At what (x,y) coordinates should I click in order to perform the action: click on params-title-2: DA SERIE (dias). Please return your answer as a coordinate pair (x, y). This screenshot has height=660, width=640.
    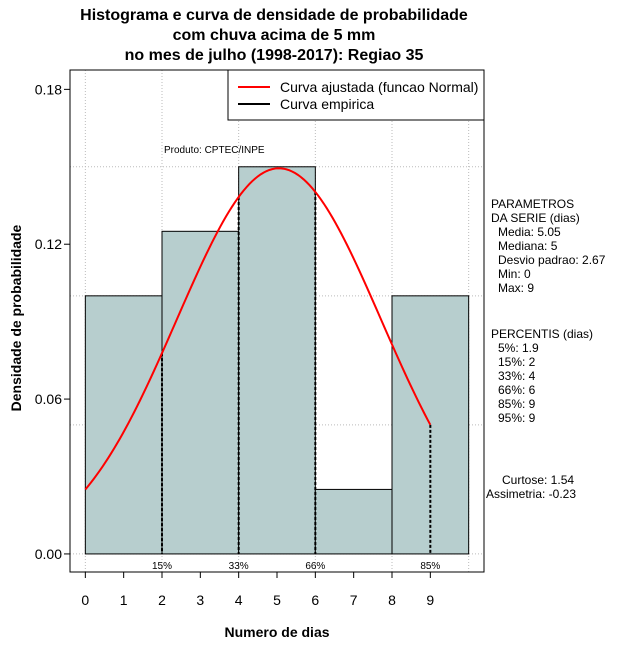
    Looking at the image, I should click on (535, 218).